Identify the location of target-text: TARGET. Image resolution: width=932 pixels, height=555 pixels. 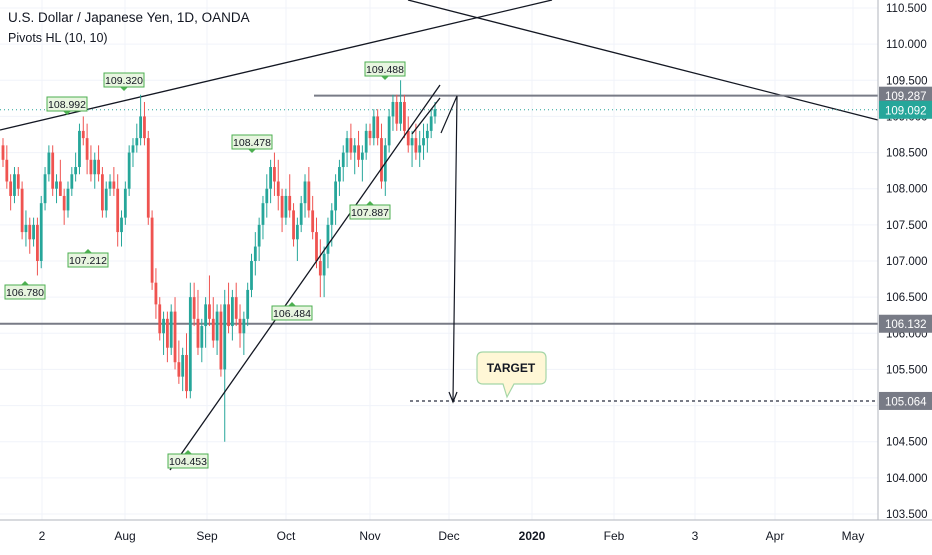
(511, 368).